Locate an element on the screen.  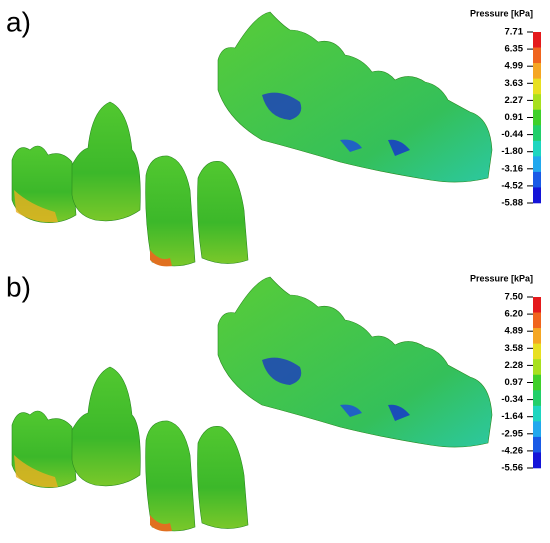
tick-label: 2.27 is located at coordinates (514, 100).